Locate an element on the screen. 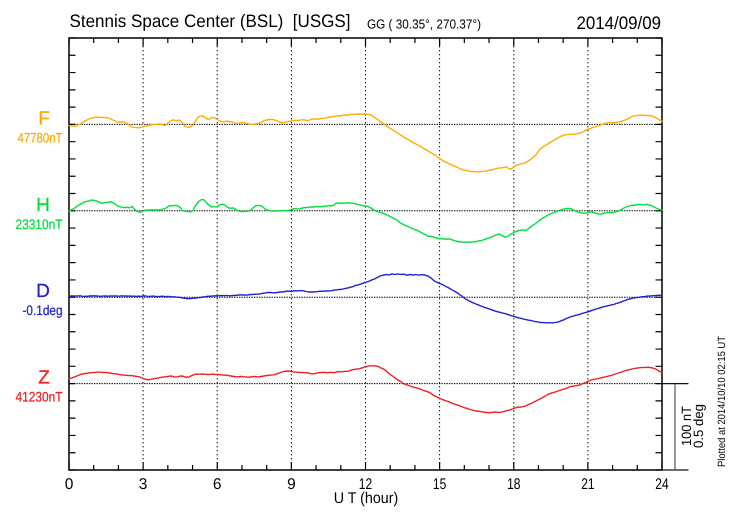 The image size is (730, 520). svg-text:Stennis Space Center (BSL) [U: Stennis Space Center (BSL) [USGS] is located at coordinates (210, 21).